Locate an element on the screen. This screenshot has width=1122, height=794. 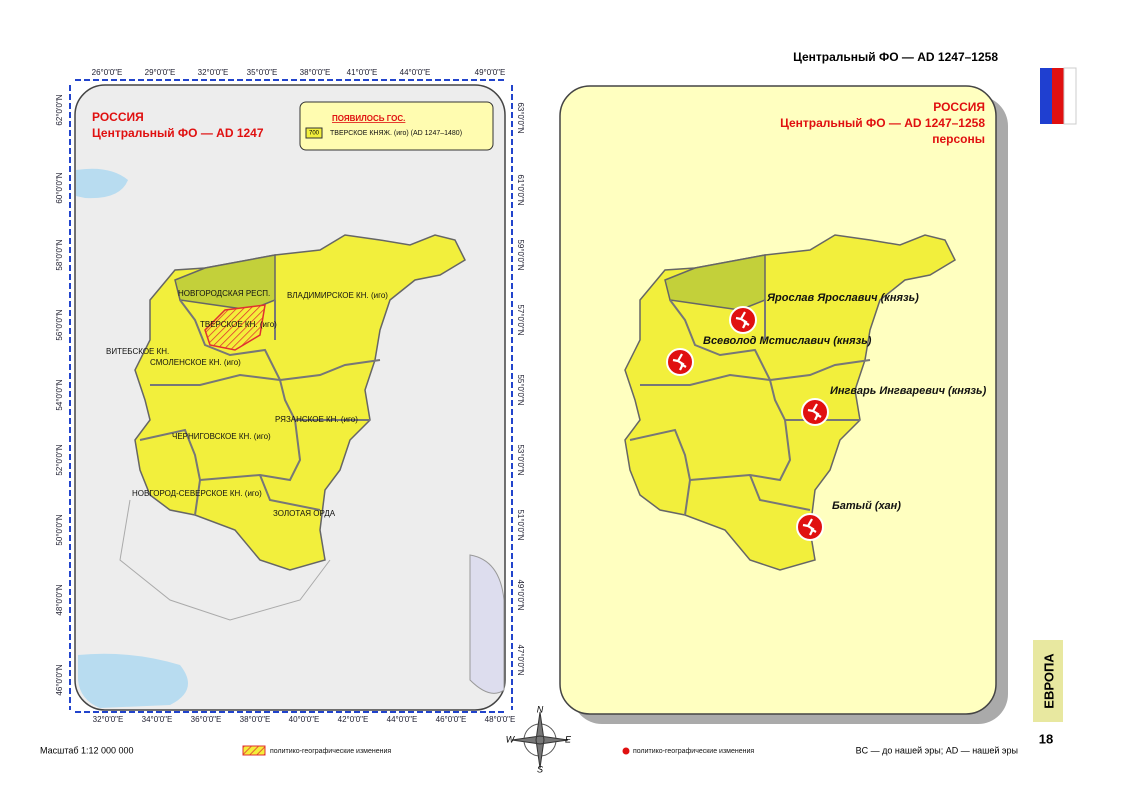
section: ЕВРОПА is located at coordinates (1048, 681).